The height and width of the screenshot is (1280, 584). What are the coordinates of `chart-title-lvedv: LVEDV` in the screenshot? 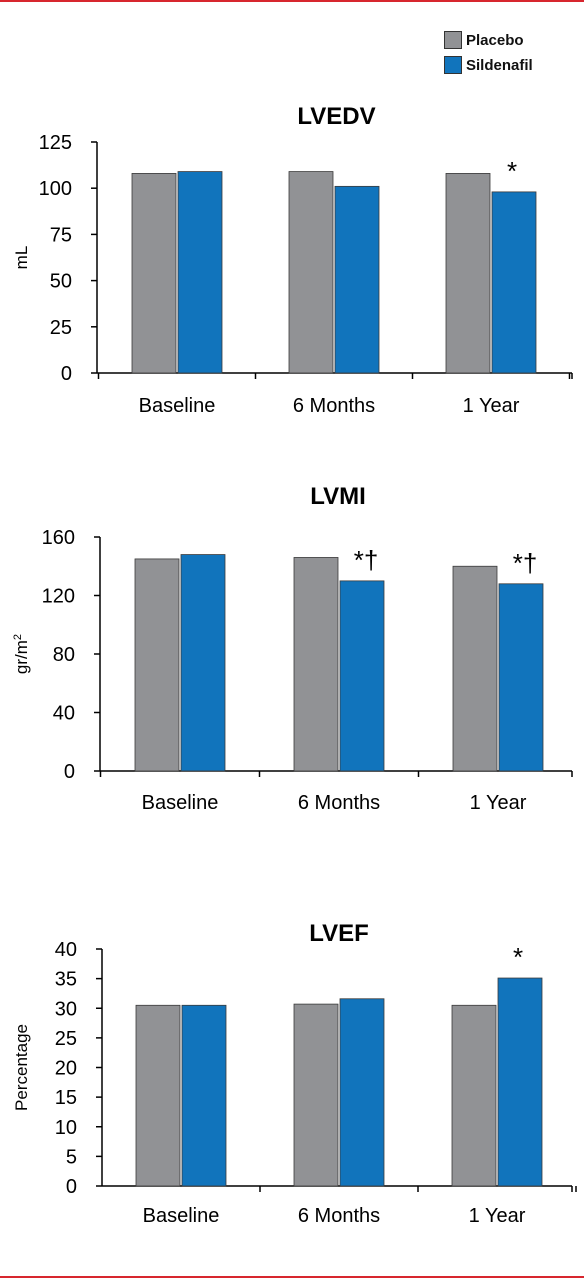 It's located at (336, 116).